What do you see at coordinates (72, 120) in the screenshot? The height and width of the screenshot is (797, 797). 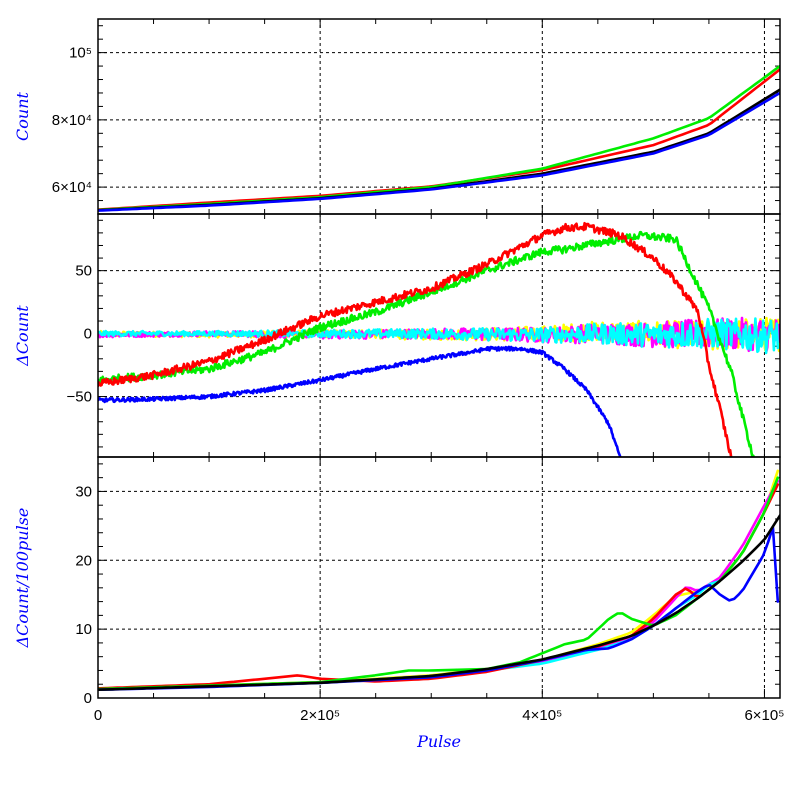 I see `y-tick-label: 8×10⁴` at bounding box center [72, 120].